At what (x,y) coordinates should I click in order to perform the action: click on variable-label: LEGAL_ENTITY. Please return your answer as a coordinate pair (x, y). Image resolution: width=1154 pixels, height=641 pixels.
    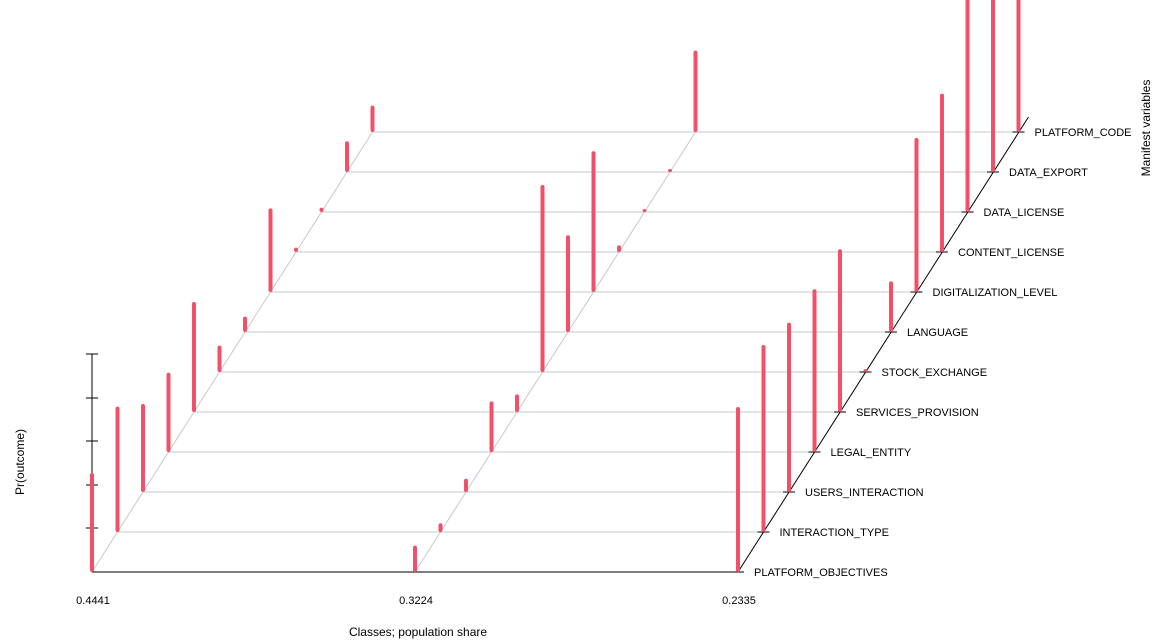
    Looking at the image, I should click on (871, 453).